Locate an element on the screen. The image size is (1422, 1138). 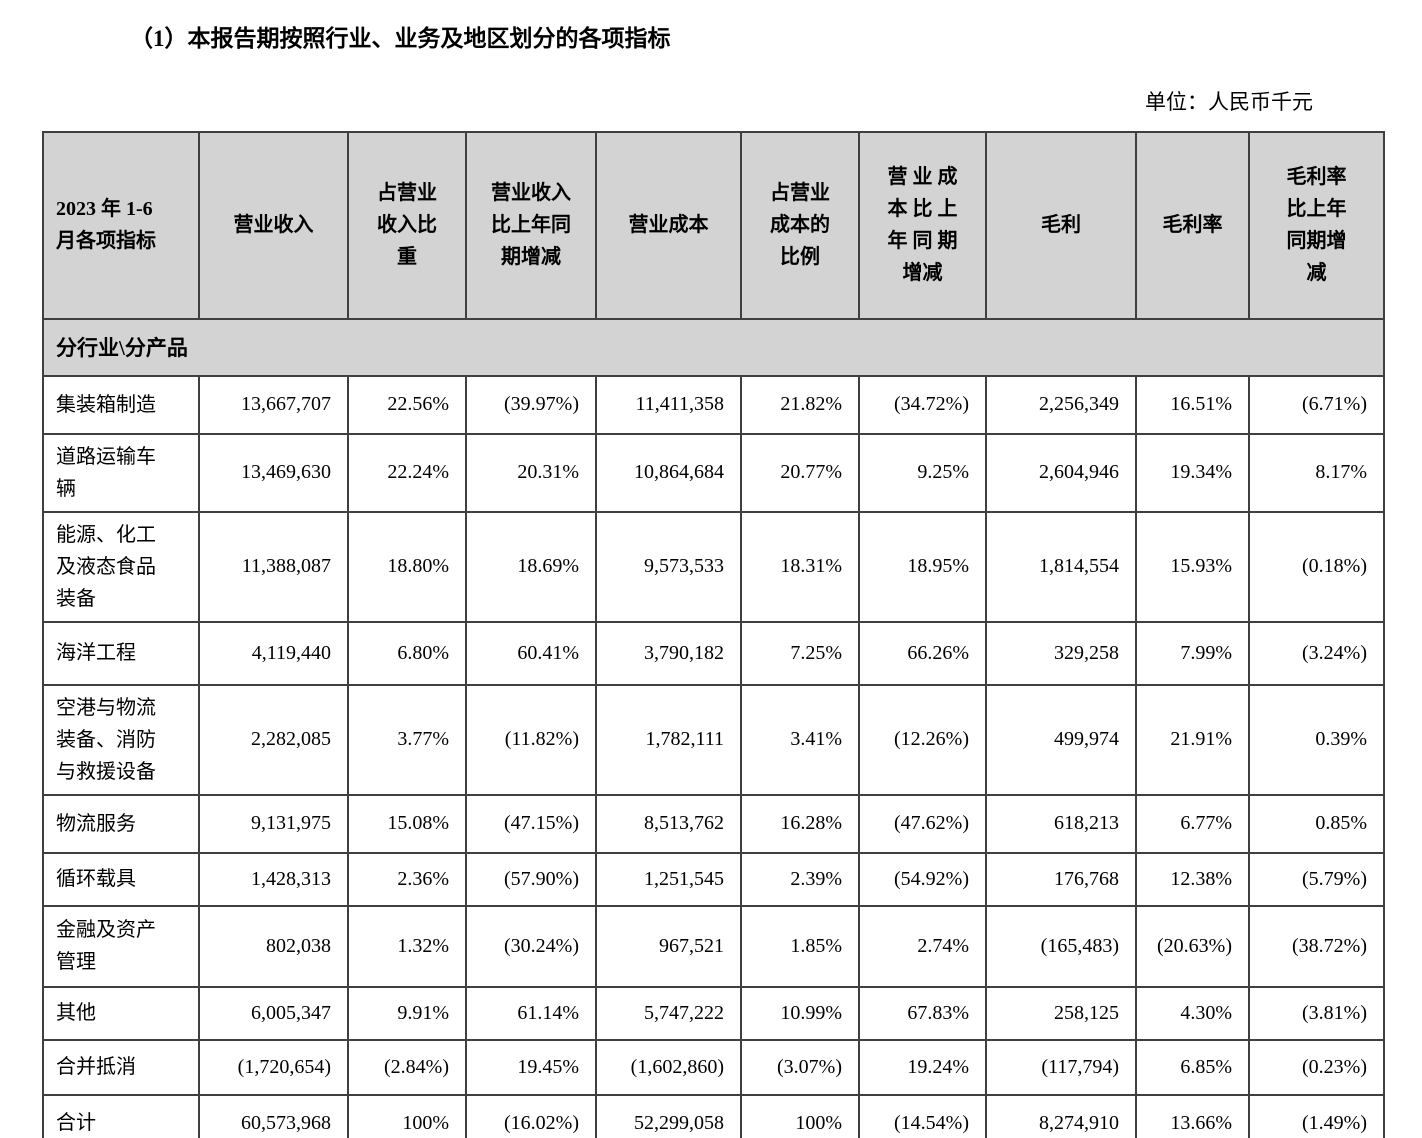
table-cell: (117,794) is located at coordinates (1061, 1067).